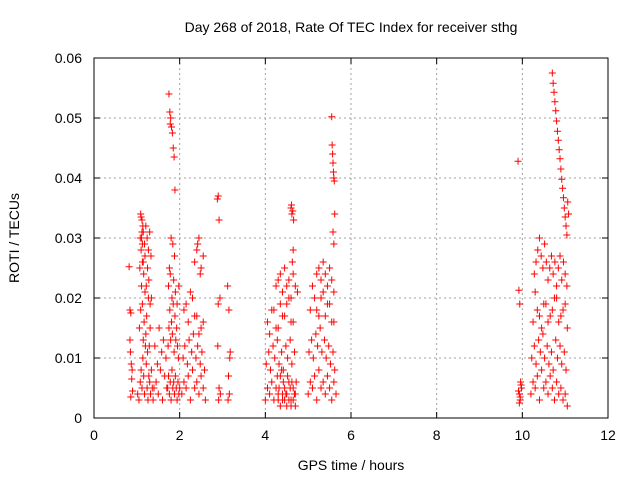 This screenshot has width=640, height=485. I want to click on x-axis-label: GPS time / hours, so click(351, 465).